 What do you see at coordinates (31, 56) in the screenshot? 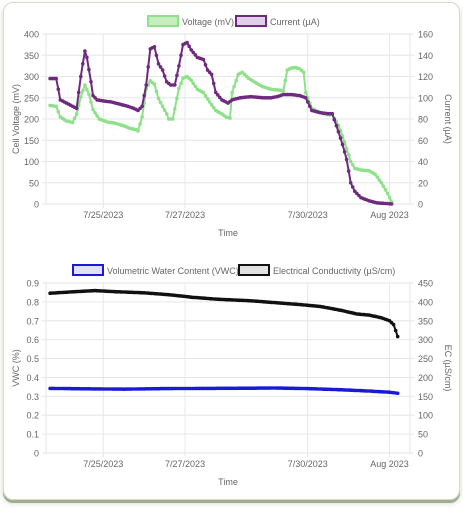
I see `y-tick-label: 350` at bounding box center [31, 56].